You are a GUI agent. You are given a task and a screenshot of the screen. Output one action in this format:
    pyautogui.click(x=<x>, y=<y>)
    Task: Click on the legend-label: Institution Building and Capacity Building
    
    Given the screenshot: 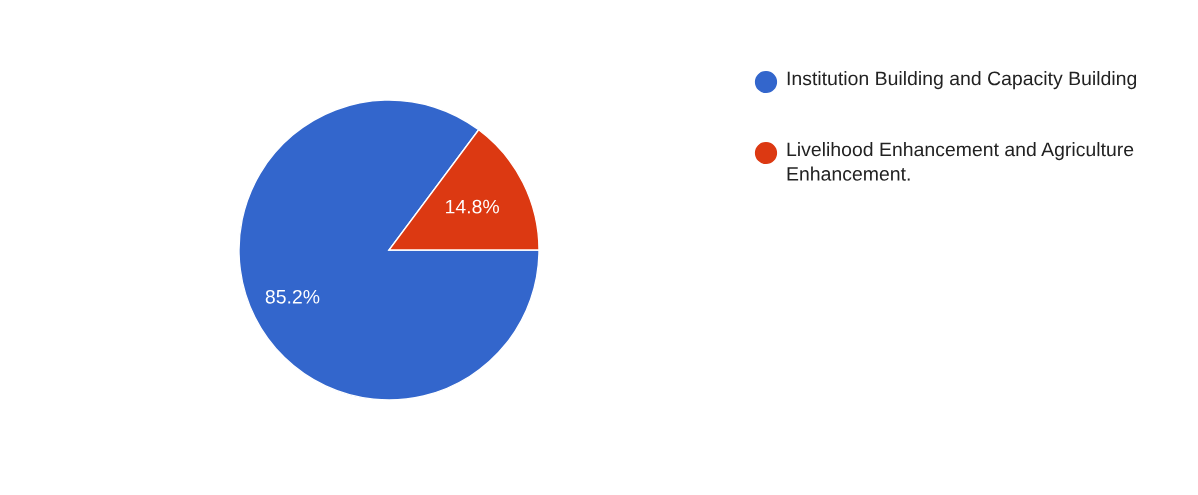 What is the action you would take?
    pyautogui.click(x=962, y=80)
    